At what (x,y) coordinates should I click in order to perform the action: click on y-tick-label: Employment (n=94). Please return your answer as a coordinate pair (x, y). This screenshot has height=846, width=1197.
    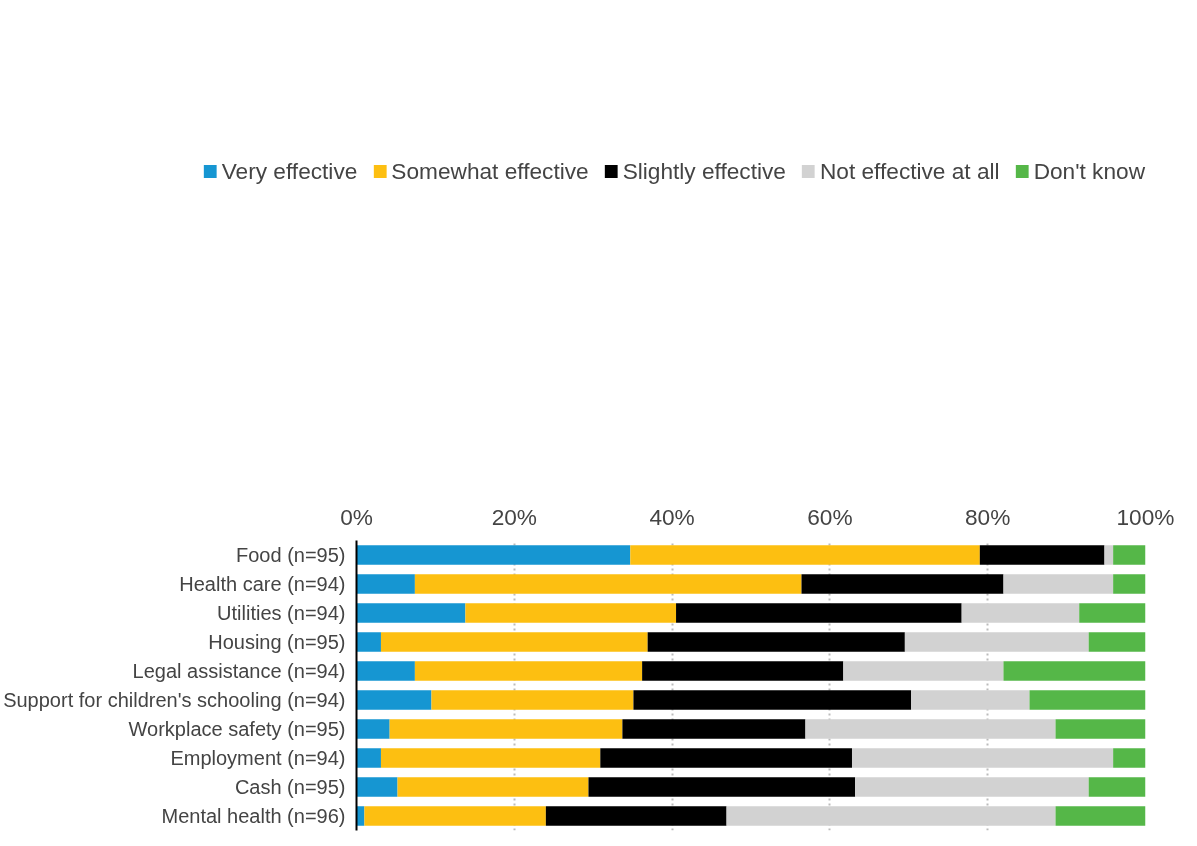
    Looking at the image, I should click on (258, 758).